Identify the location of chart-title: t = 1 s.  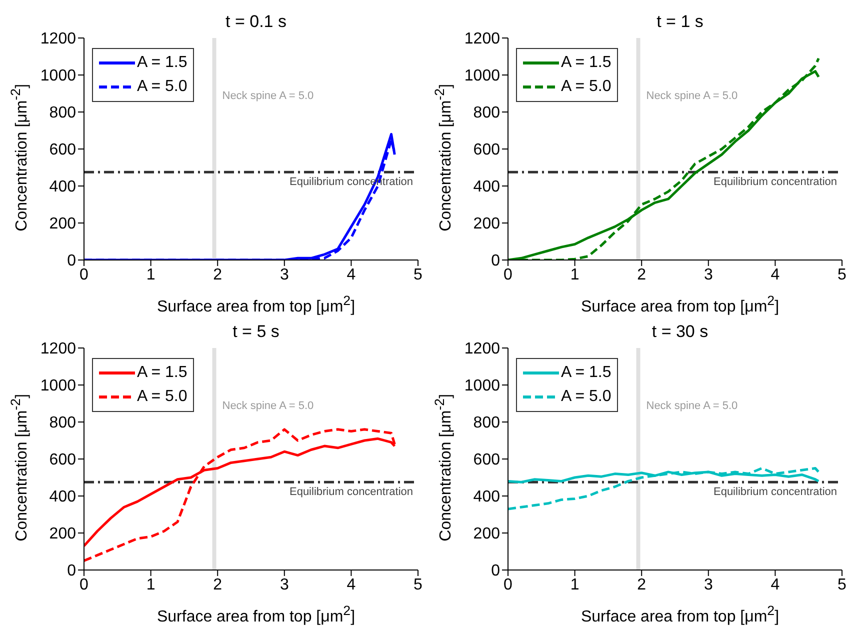
(680, 22).